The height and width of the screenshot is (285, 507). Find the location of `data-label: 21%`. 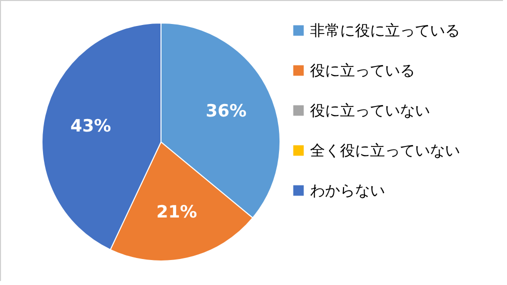

data-label: 21% is located at coordinates (177, 212).